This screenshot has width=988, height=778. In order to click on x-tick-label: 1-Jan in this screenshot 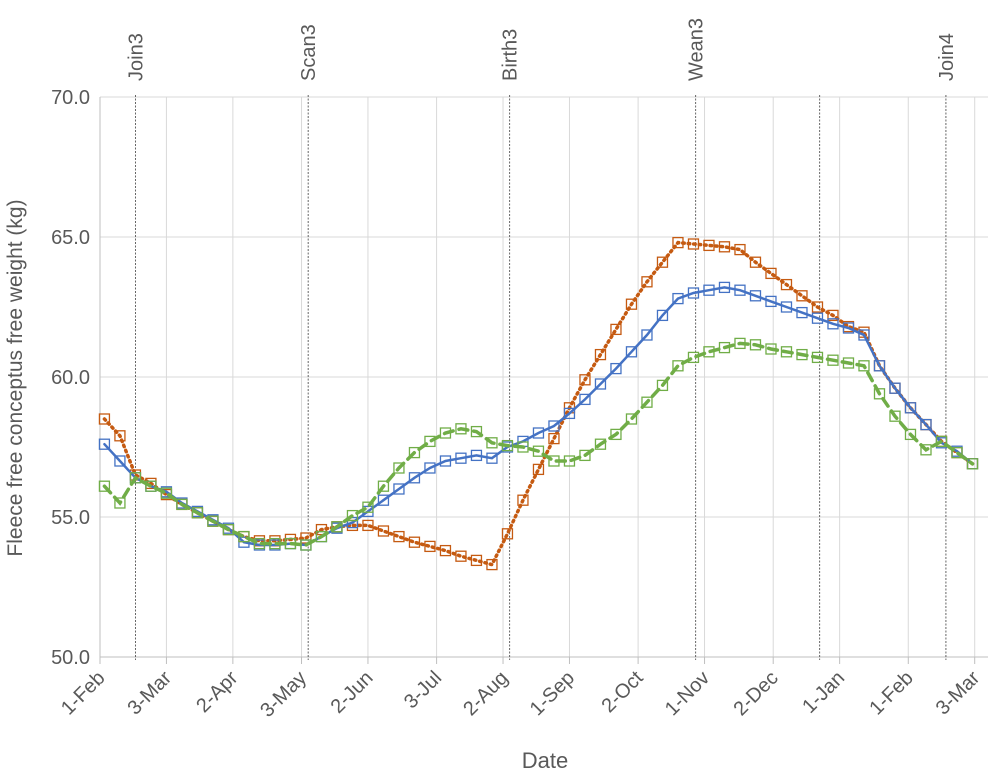, I will do `click(823, 692)`.